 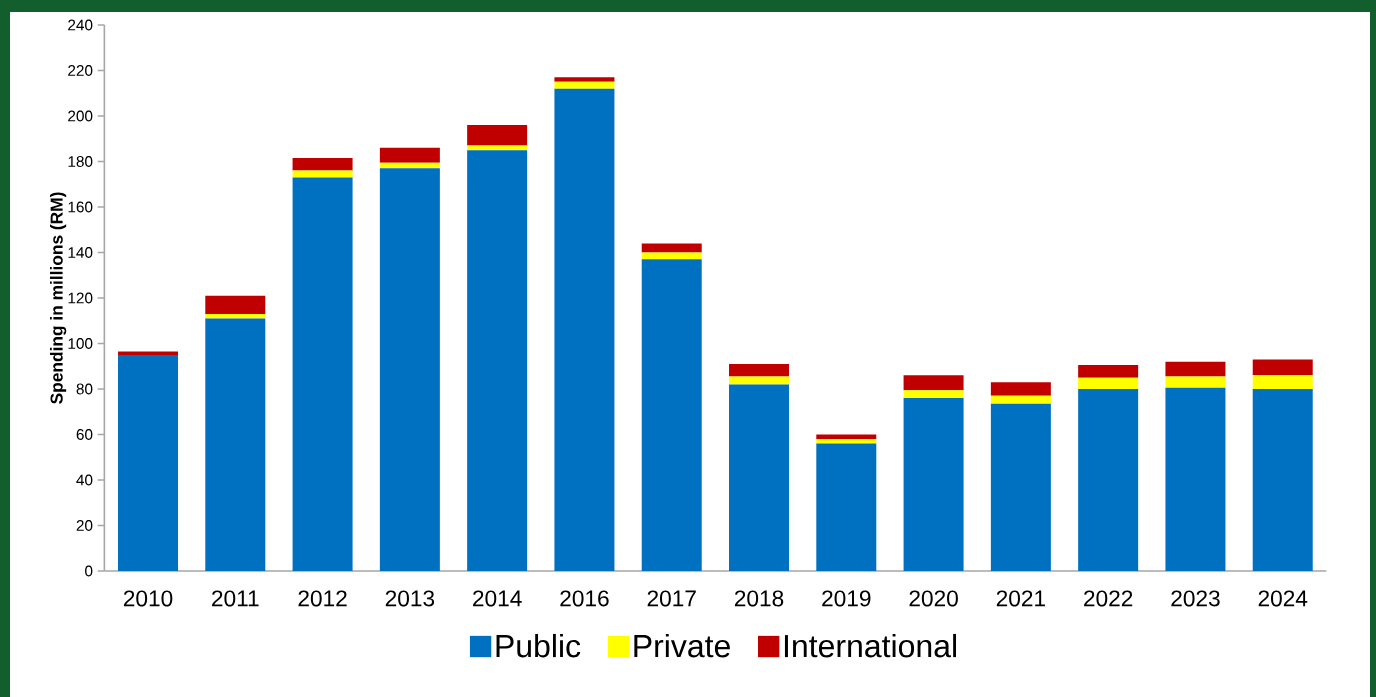 What do you see at coordinates (322, 598) in the screenshot?
I see `x-tick-label: 2012` at bounding box center [322, 598].